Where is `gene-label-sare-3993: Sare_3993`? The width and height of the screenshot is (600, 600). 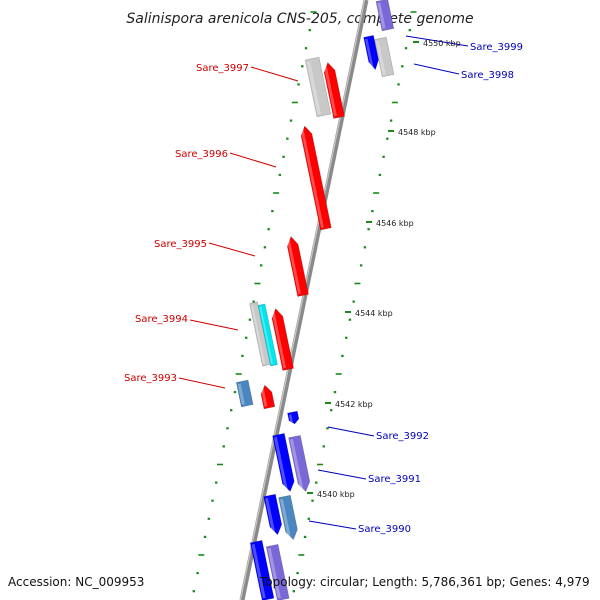
gene-label-sare-3993: Sare_3993 is located at coordinates (150, 378).